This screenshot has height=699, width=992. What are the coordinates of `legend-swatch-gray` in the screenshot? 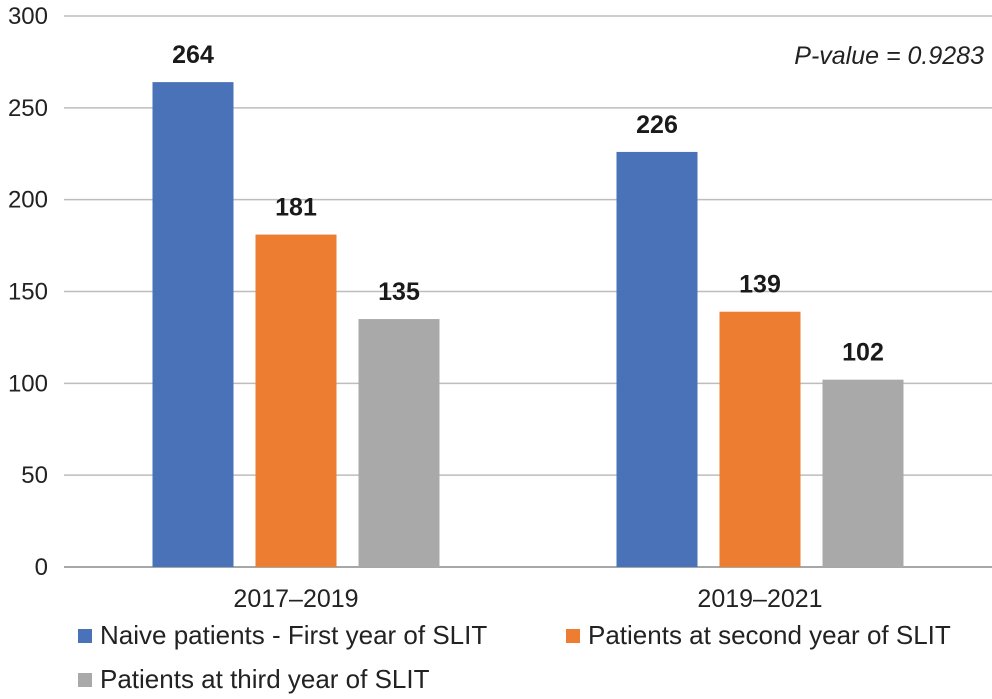 It's located at (85, 679).